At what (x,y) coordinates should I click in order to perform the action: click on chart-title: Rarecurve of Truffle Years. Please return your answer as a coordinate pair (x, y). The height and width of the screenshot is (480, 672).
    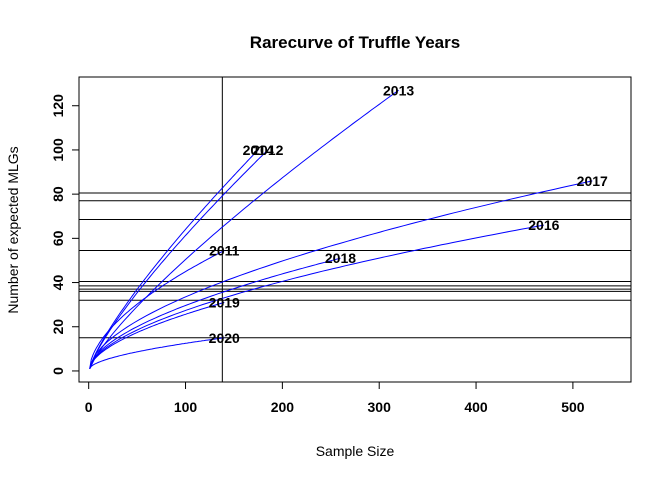
    Looking at the image, I should click on (355, 42).